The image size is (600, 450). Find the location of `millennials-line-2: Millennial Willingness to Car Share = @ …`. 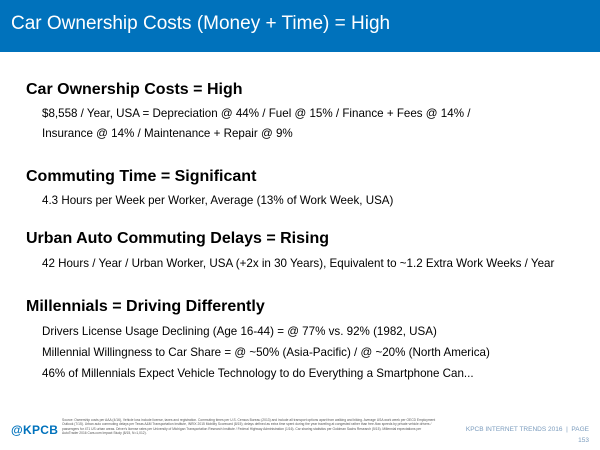

millennials-line-2: Millennial Willingness to Car Share = @ … is located at coordinates (266, 352).